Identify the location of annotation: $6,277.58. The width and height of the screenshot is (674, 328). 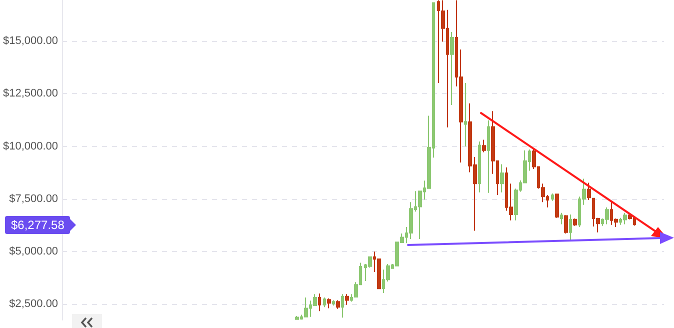
(37, 225).